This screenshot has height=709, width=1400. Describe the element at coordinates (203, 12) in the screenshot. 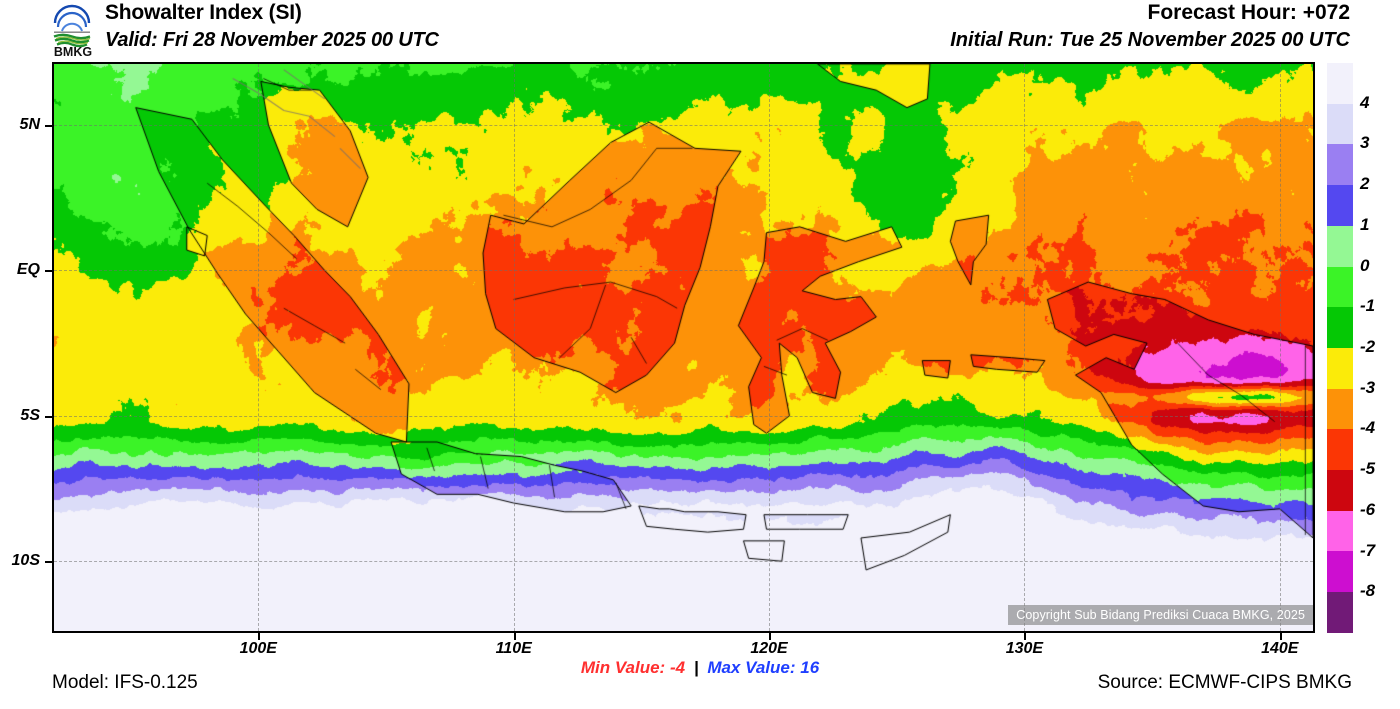

I see `page-title: Showalter Index (SI)` at that location.